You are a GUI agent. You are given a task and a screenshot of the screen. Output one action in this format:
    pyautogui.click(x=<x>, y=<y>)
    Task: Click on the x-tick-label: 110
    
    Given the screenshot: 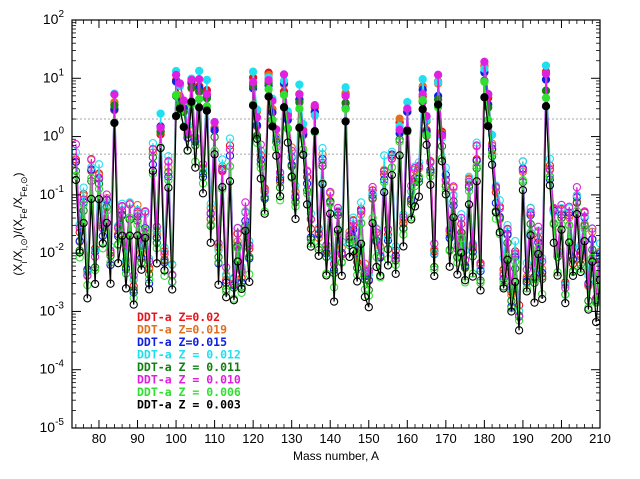 What is the action you would take?
    pyautogui.click(x=214, y=438)
    